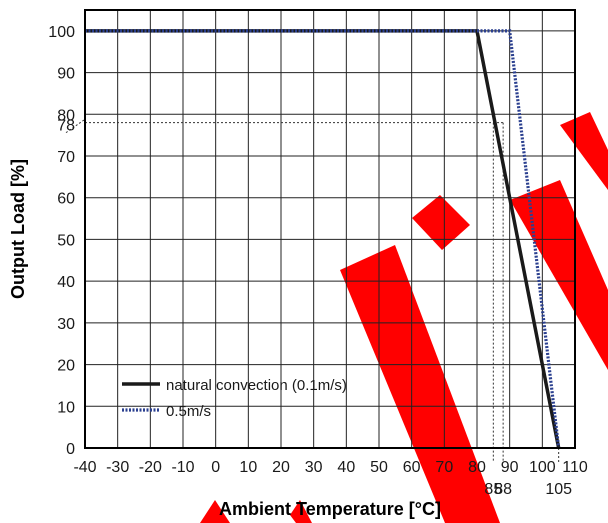  I want to click on legend: natural convection (0.1m/s) 0.5m/s, so click(234, 398).